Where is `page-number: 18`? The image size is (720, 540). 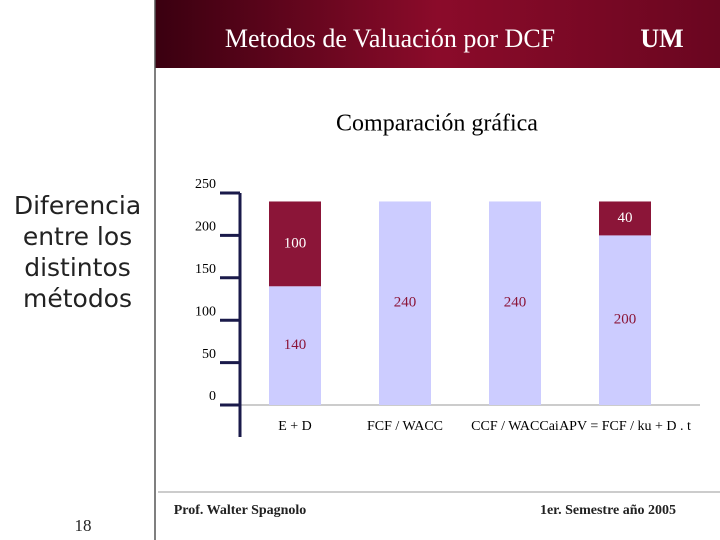
page-number: 18 is located at coordinates (83, 525).